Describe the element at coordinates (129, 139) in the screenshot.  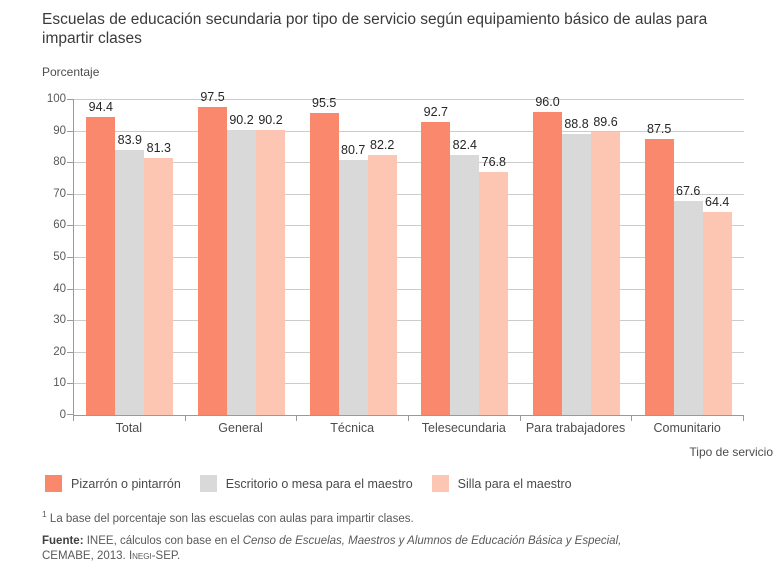
I see `bar-value-label: 83.9` at that location.